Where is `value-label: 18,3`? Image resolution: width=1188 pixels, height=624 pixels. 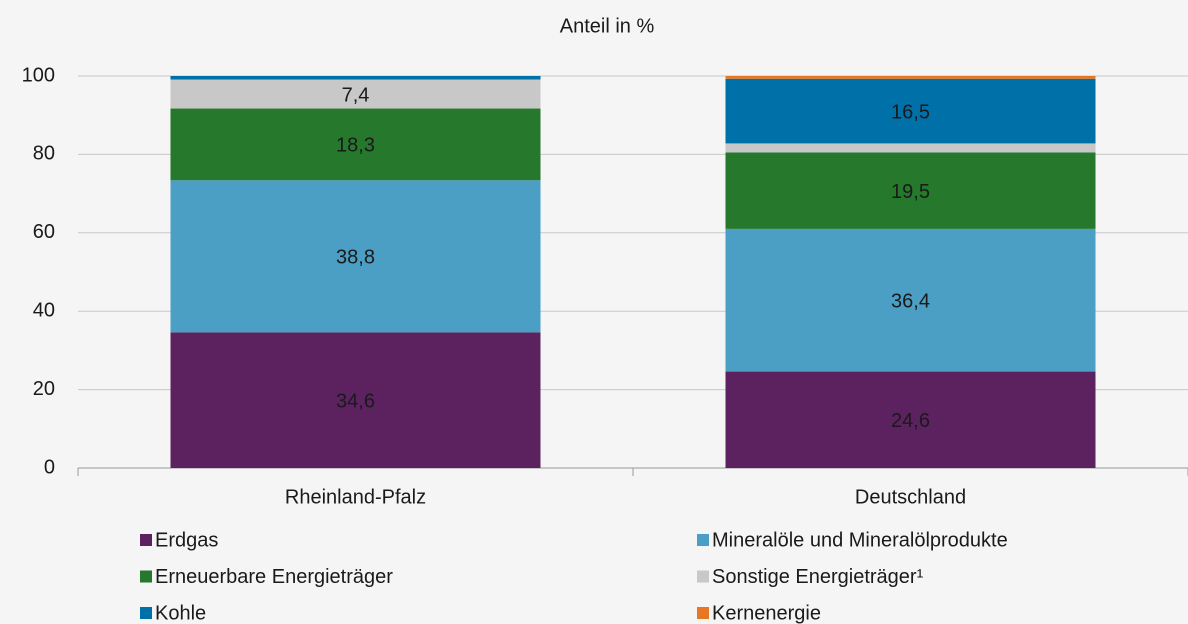
value-label: 18,3 is located at coordinates (355, 146).